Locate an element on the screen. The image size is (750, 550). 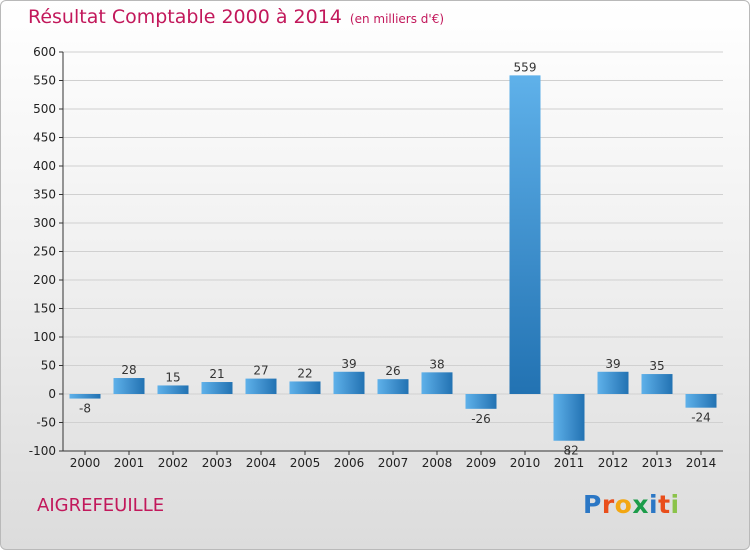
x-tick-label: 2008 is located at coordinates (437, 463).